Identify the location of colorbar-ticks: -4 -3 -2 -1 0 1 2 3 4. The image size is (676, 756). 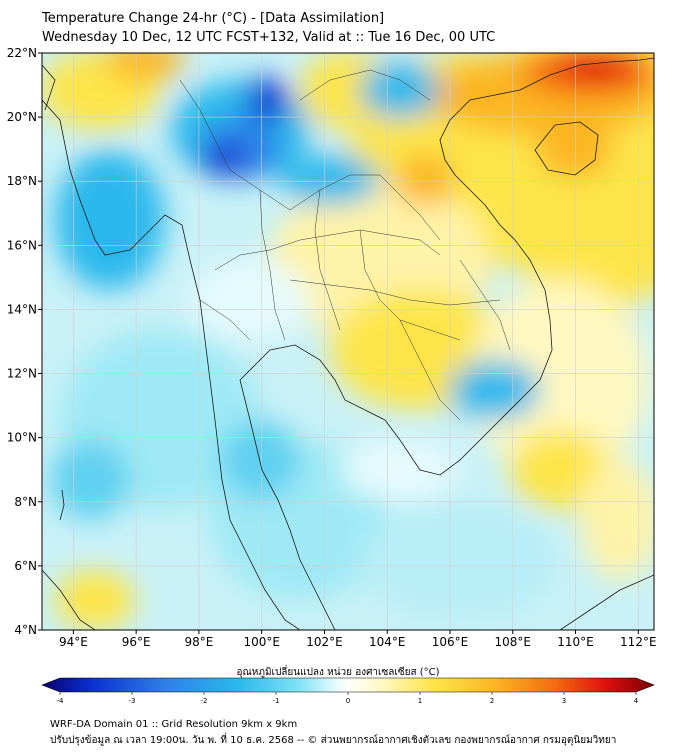
(348, 698).